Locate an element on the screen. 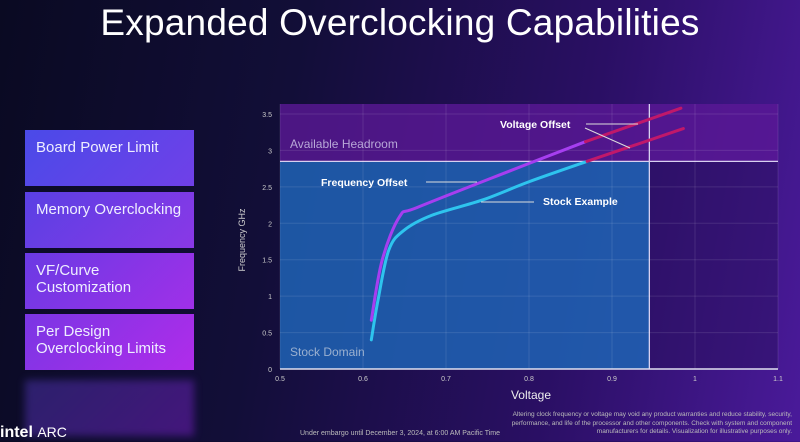  feature-per-design-limits: Per Design Overclocking Limits is located at coordinates (109, 342).